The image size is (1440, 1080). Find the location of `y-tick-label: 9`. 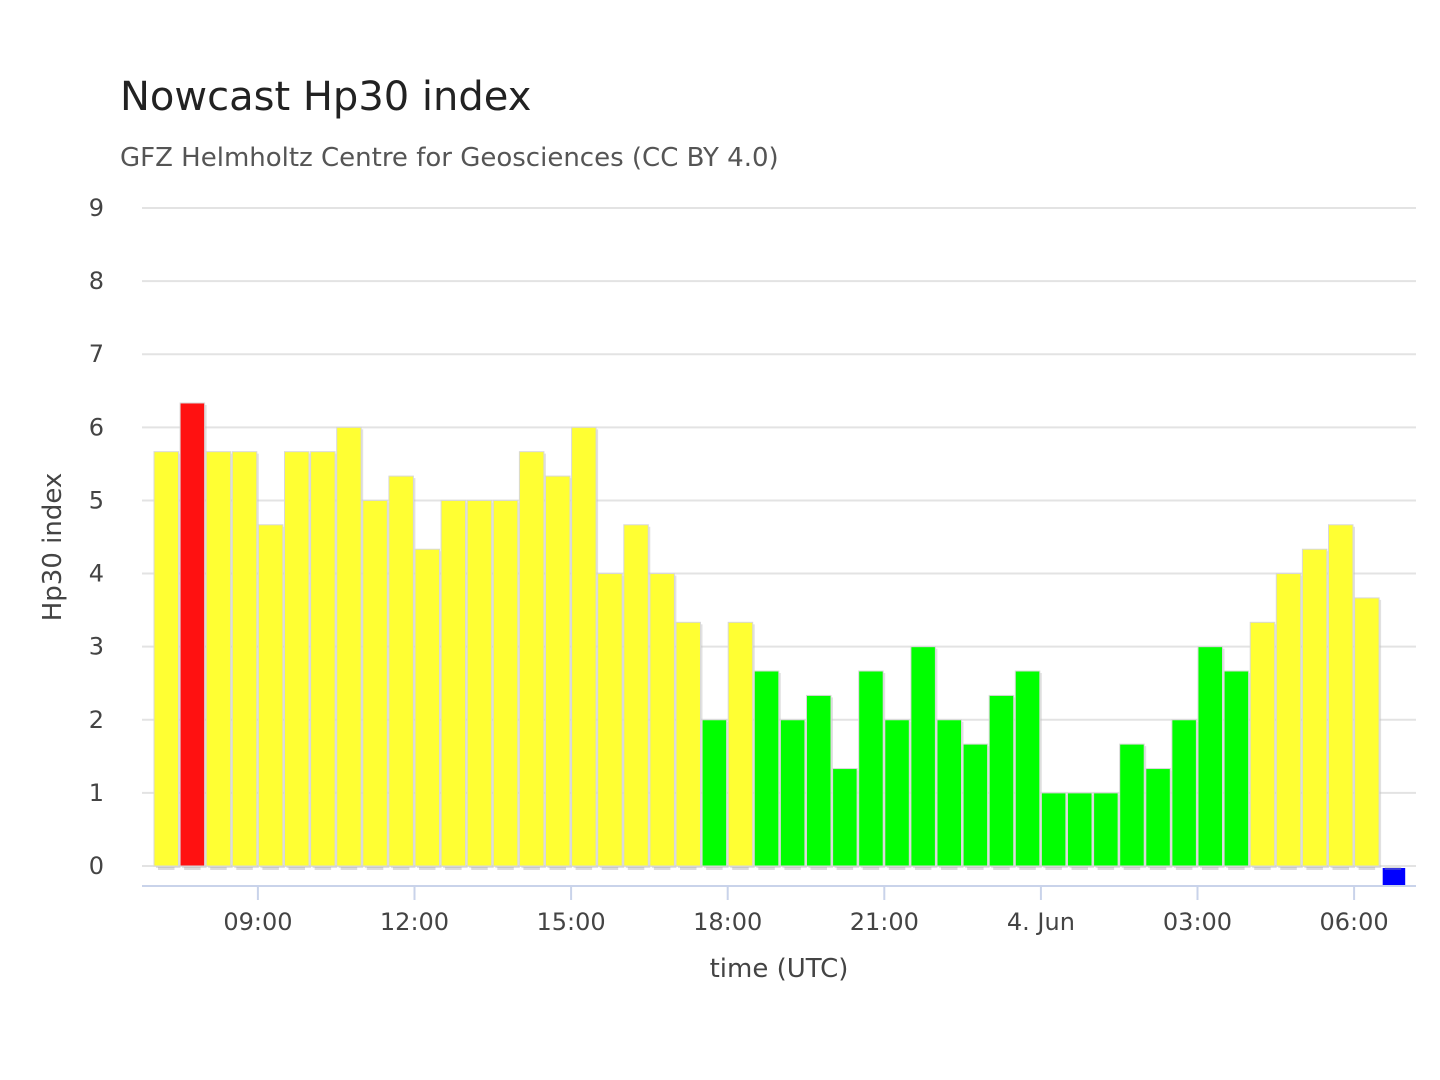

y-tick-label: 9 is located at coordinates (96, 208).